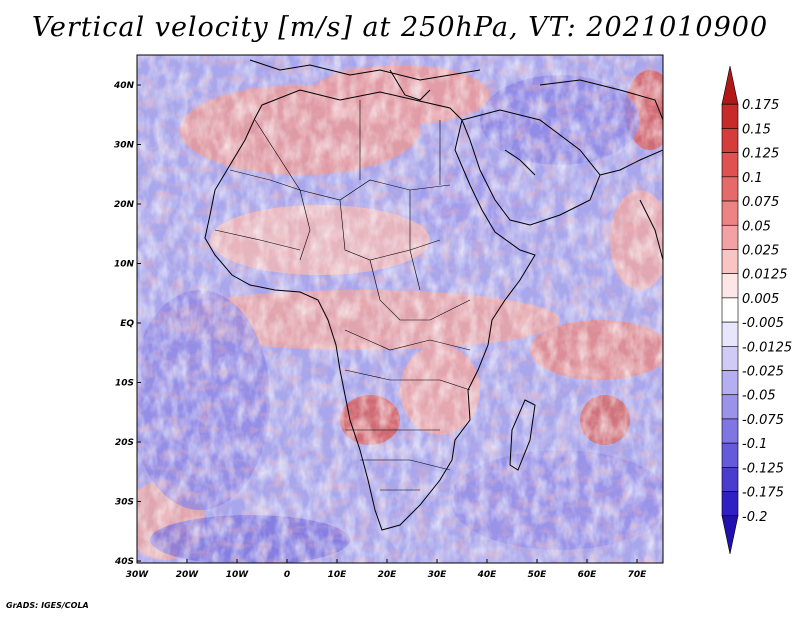 Image resolution: width=800 pixels, height=622 pixels. Describe the element at coordinates (138, 575) in the screenshot. I see `lon-tick-label: 30W` at that location.